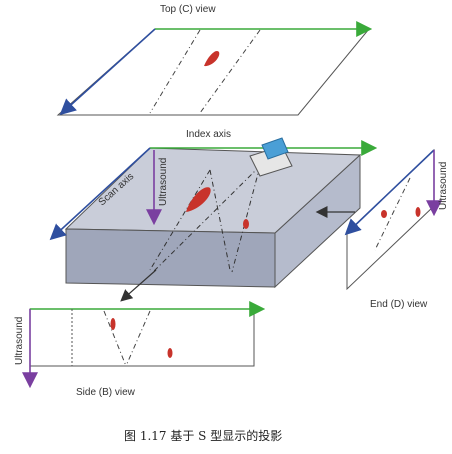 Image resolution: width=452 pixels, height=454 pixels. What do you see at coordinates (138, 285) in the screenshot?
I see `projection-arrow-side` at bounding box center [138, 285].